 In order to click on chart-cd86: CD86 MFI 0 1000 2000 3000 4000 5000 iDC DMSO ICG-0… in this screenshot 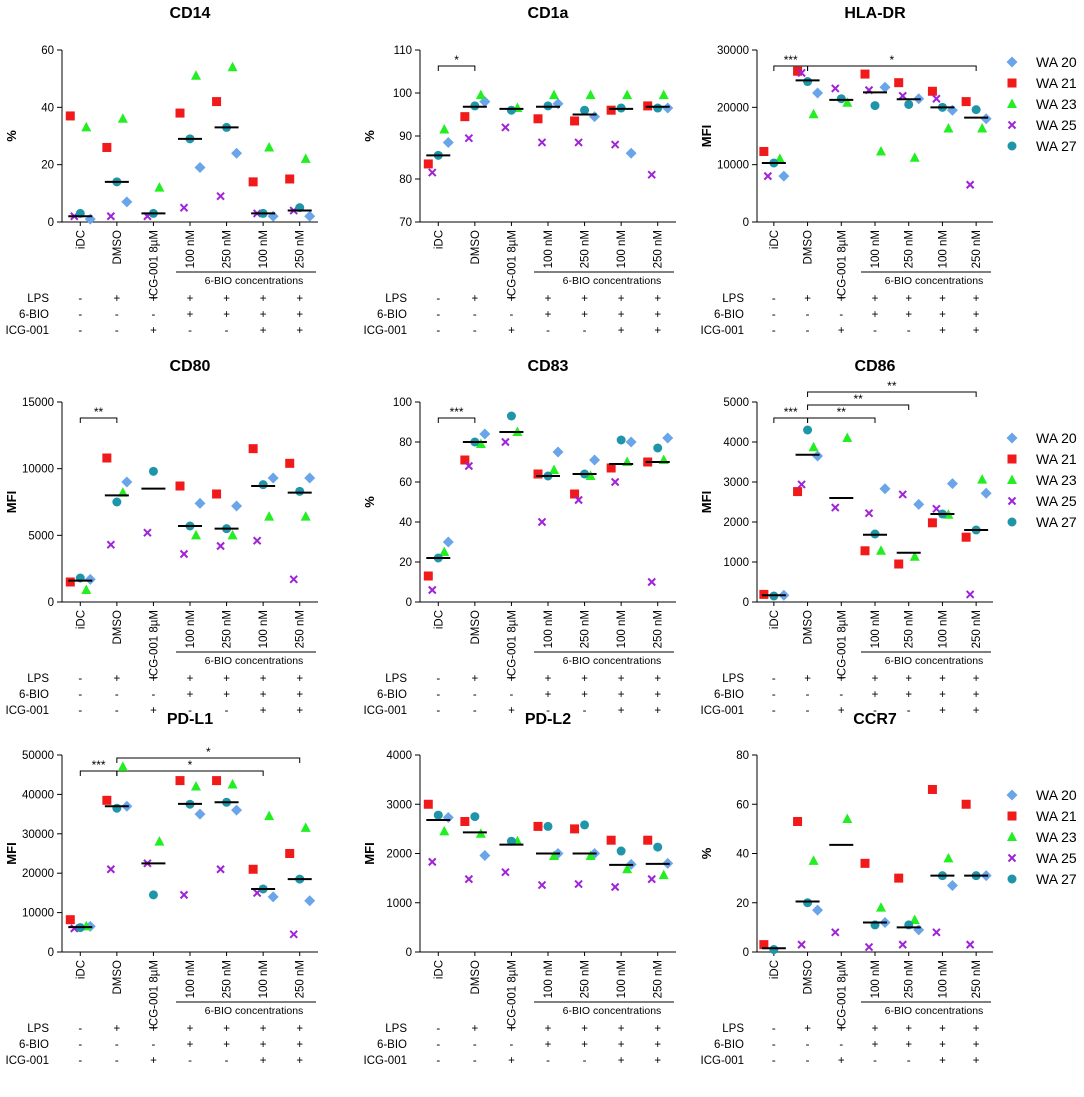, I will do `click(846, 537)`.